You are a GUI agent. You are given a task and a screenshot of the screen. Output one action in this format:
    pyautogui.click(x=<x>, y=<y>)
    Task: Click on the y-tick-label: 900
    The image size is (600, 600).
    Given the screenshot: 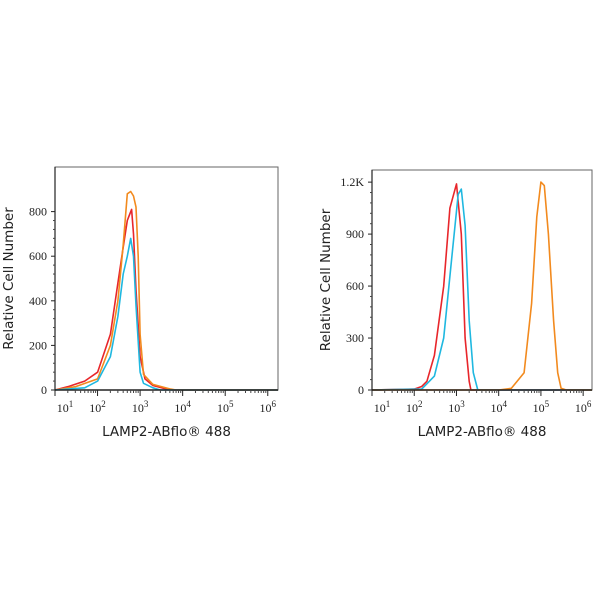 What is the action you would take?
    pyautogui.click(x=355, y=234)
    